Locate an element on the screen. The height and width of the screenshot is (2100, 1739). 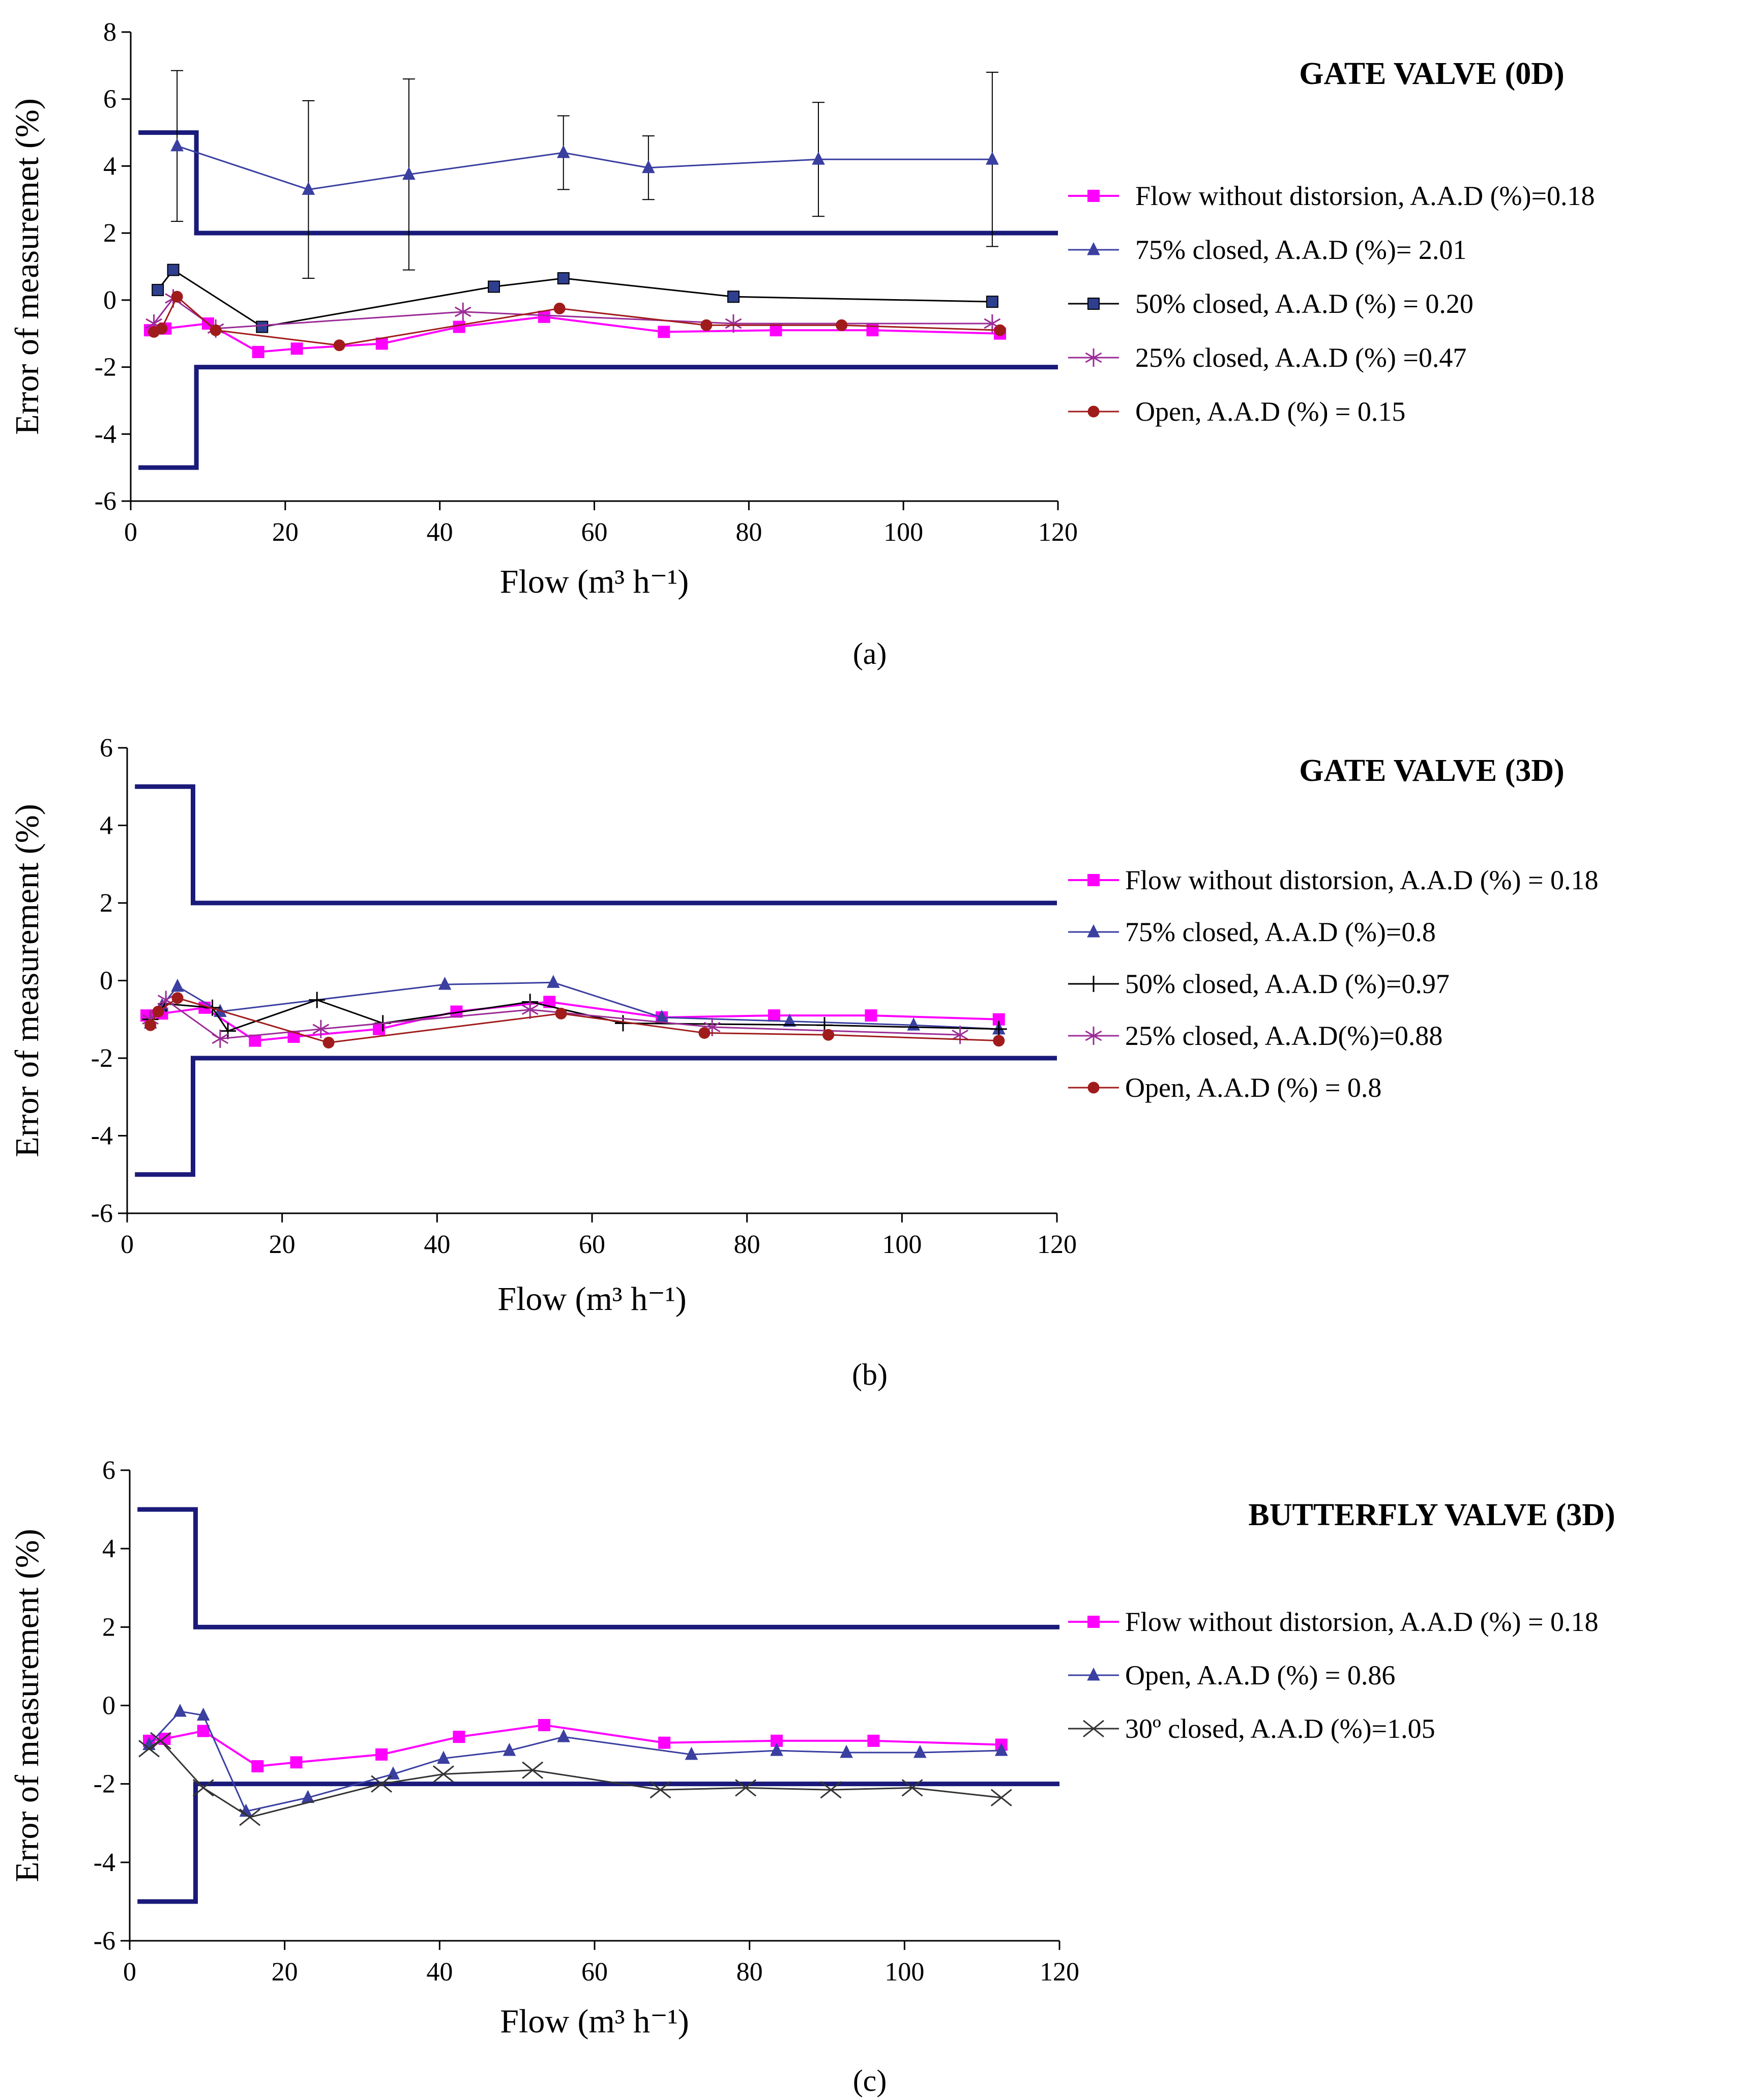
legend-entry: Flow without distorsion, A.A.D (%)=0.18 is located at coordinates (1331, 196).